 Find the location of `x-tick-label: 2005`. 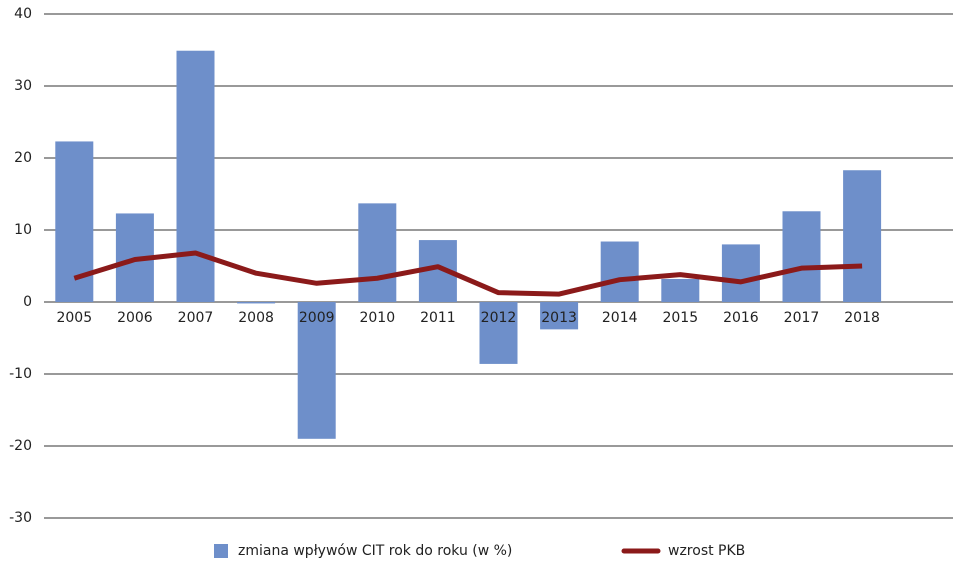

x-tick-label: 2005 is located at coordinates (74, 318).